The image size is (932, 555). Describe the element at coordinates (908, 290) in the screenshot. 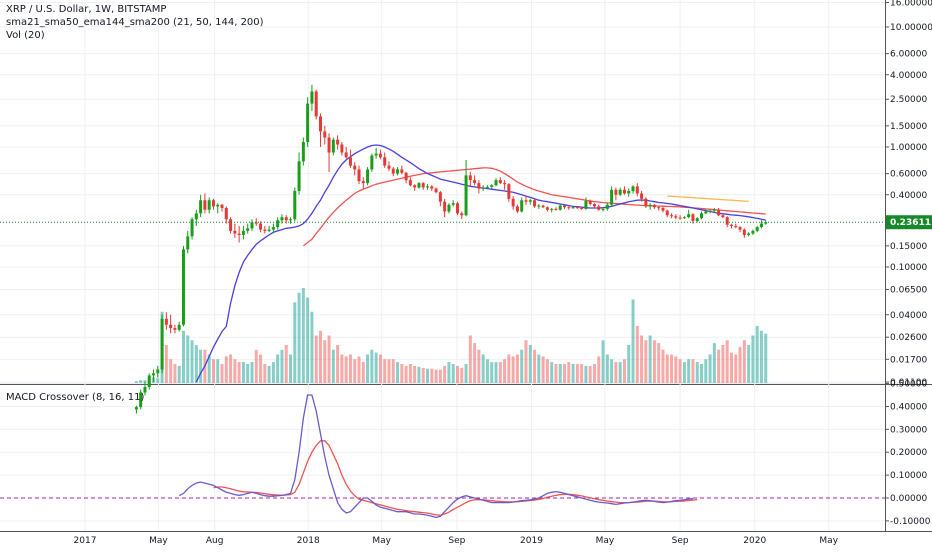

I see `price-tick-label: 0.06500` at that location.